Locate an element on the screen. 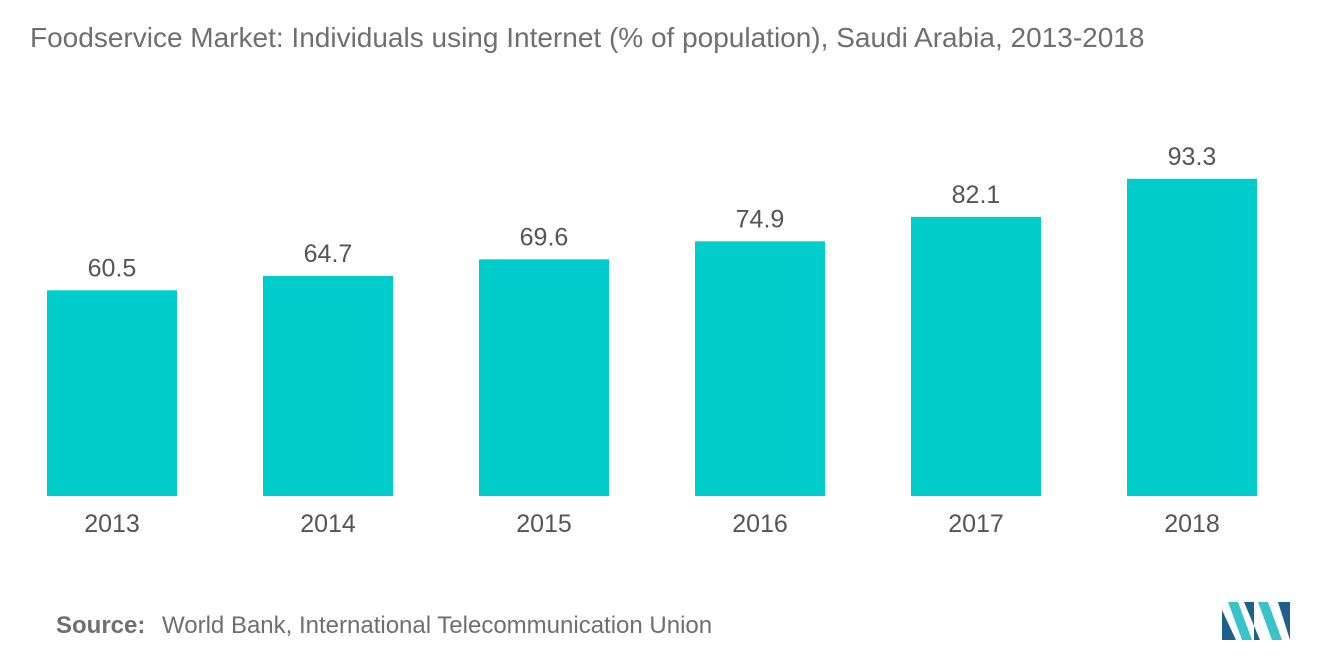 The image size is (1320, 665). value-label-2014: 64.7 is located at coordinates (328, 254).